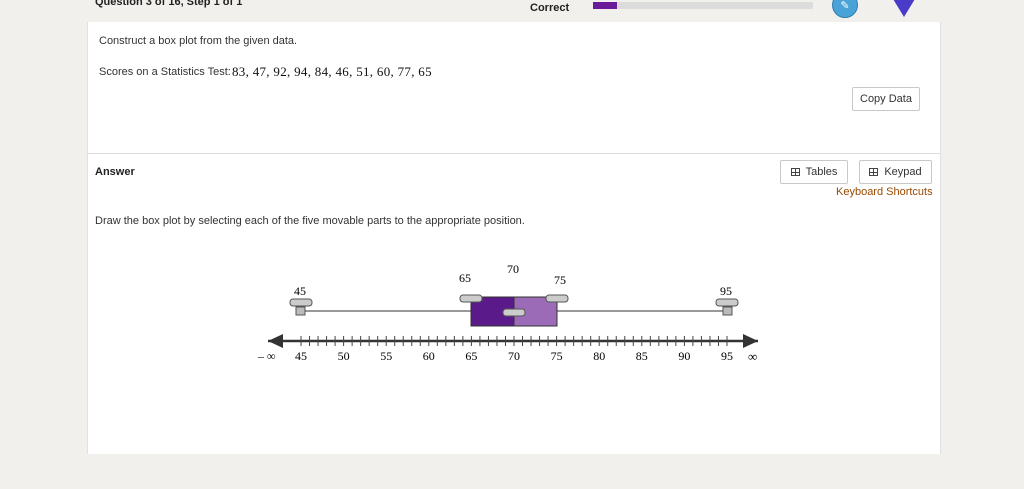 Image resolution: width=1024 pixels, height=489 pixels. What do you see at coordinates (599, 356) in the screenshot?
I see `axis-tick-label: 80` at bounding box center [599, 356].